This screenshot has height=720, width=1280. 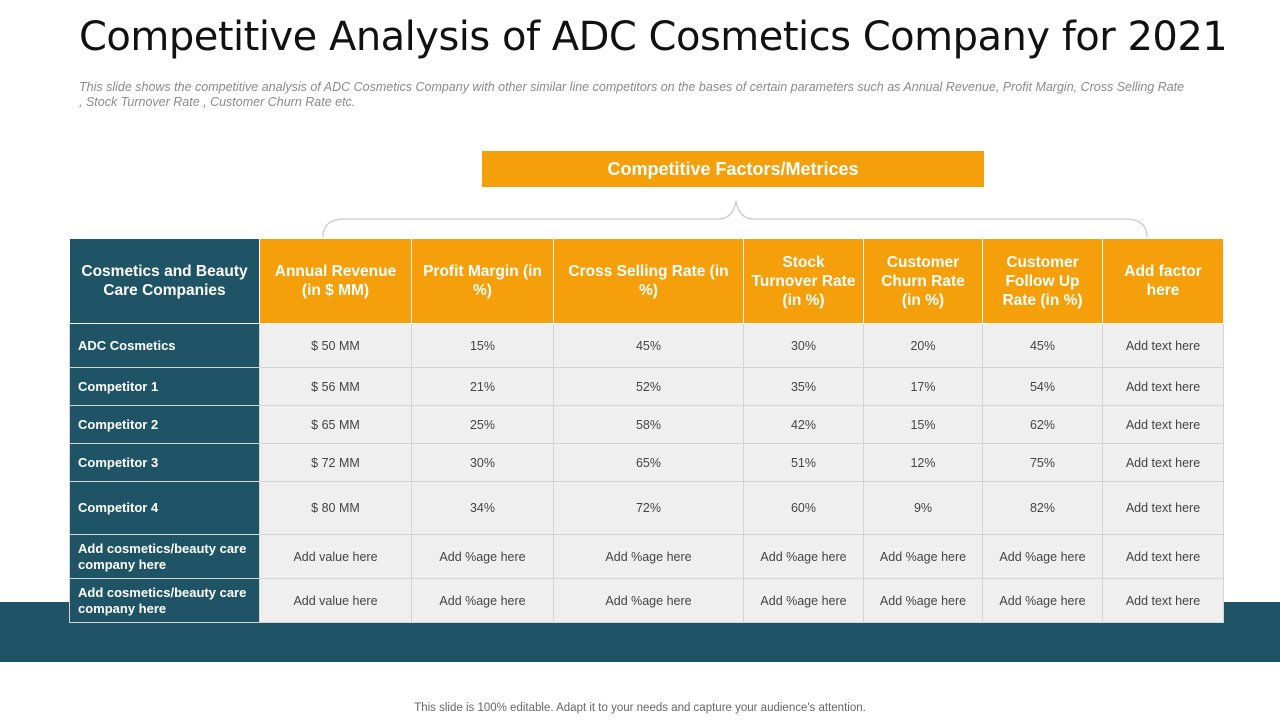 I want to click on table-cell: 65%, so click(x=648, y=462).